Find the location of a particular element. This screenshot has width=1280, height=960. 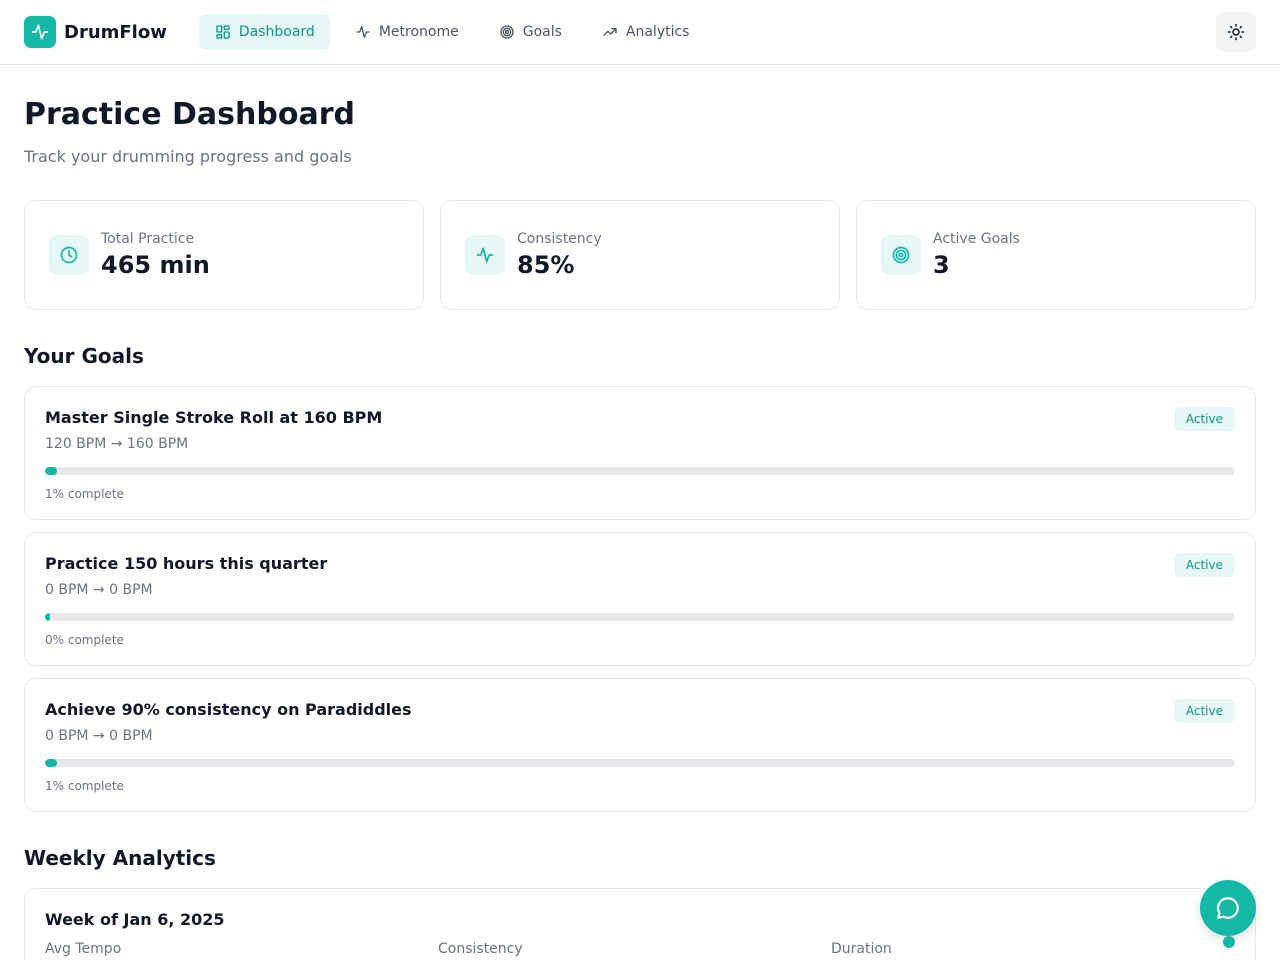

main-nav: Dashboard Metronome Goals Analytics is located at coordinates (456, 32).